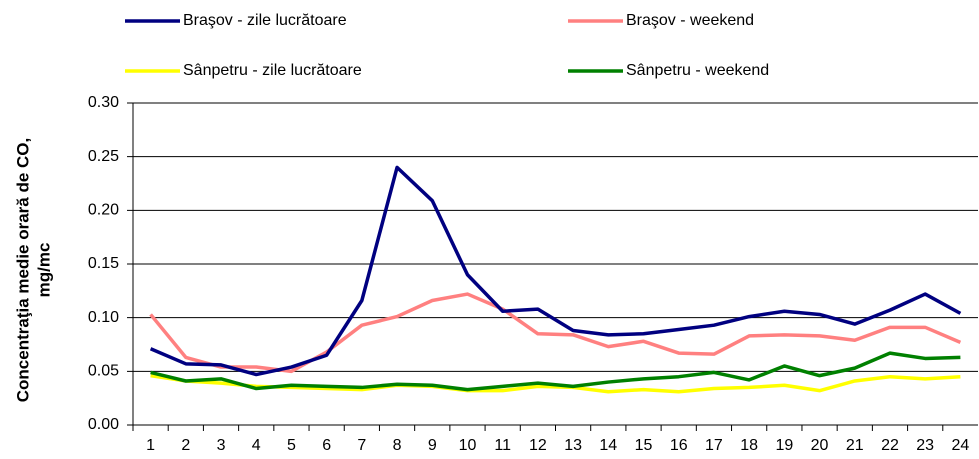 The width and height of the screenshot is (979, 459). What do you see at coordinates (432, 445) in the screenshot?
I see `x-tick-label: 9` at bounding box center [432, 445].